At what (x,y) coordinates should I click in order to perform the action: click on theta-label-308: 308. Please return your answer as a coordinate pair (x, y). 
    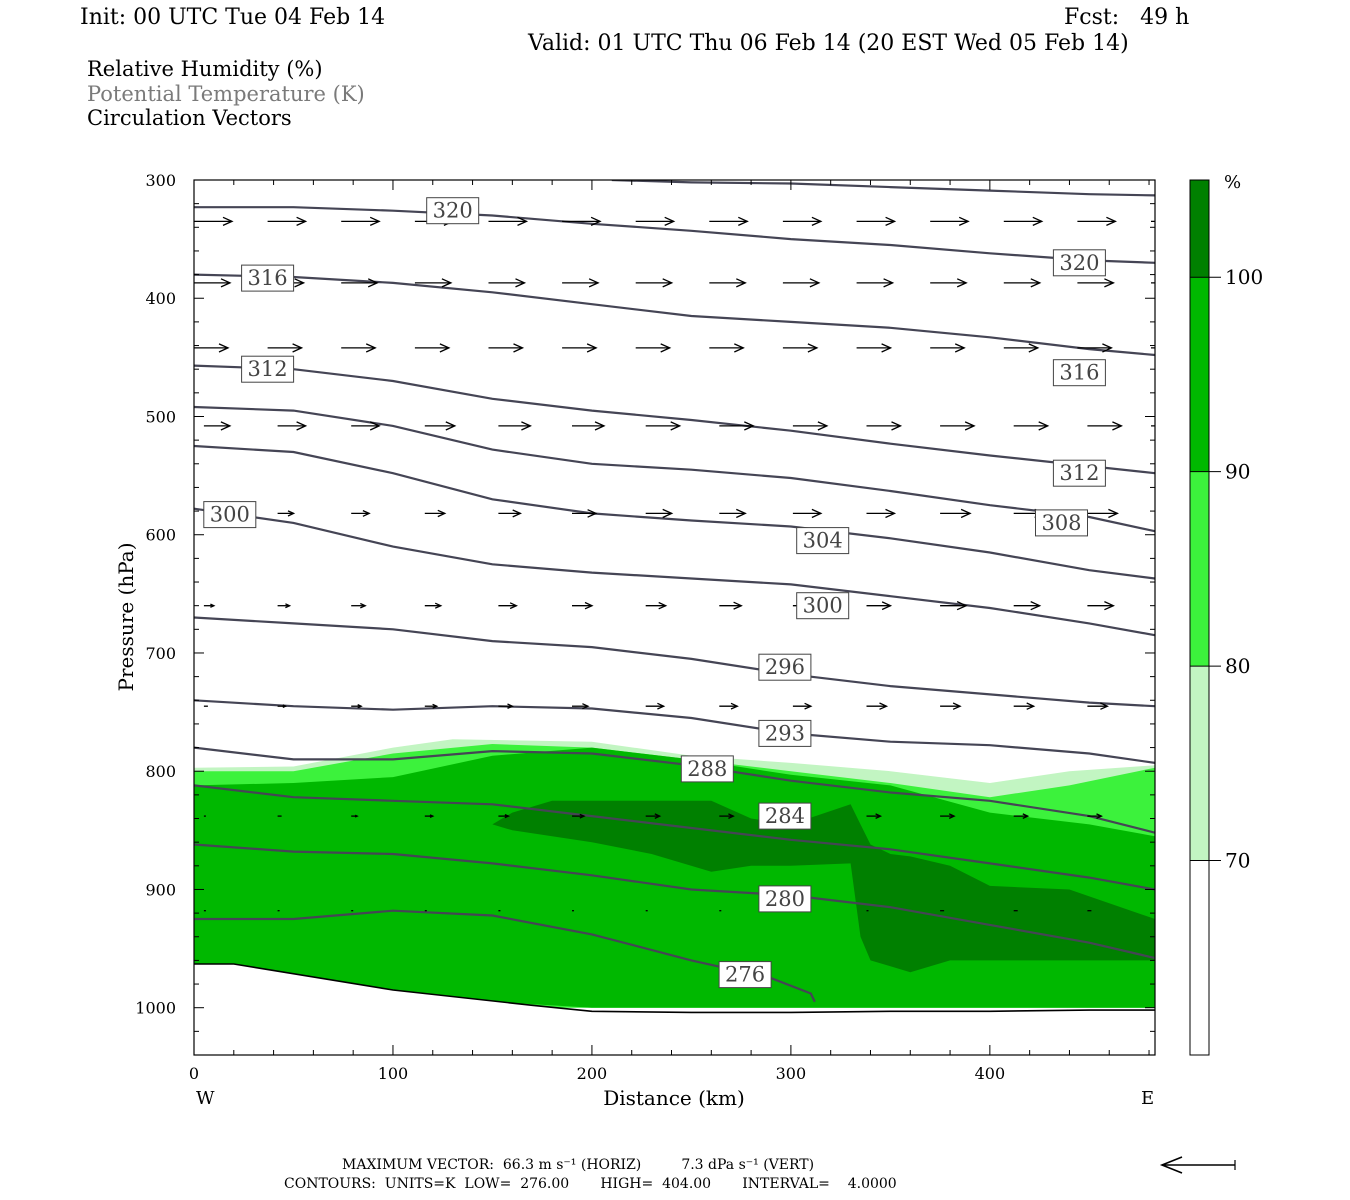
    Looking at the image, I should click on (1061, 523).